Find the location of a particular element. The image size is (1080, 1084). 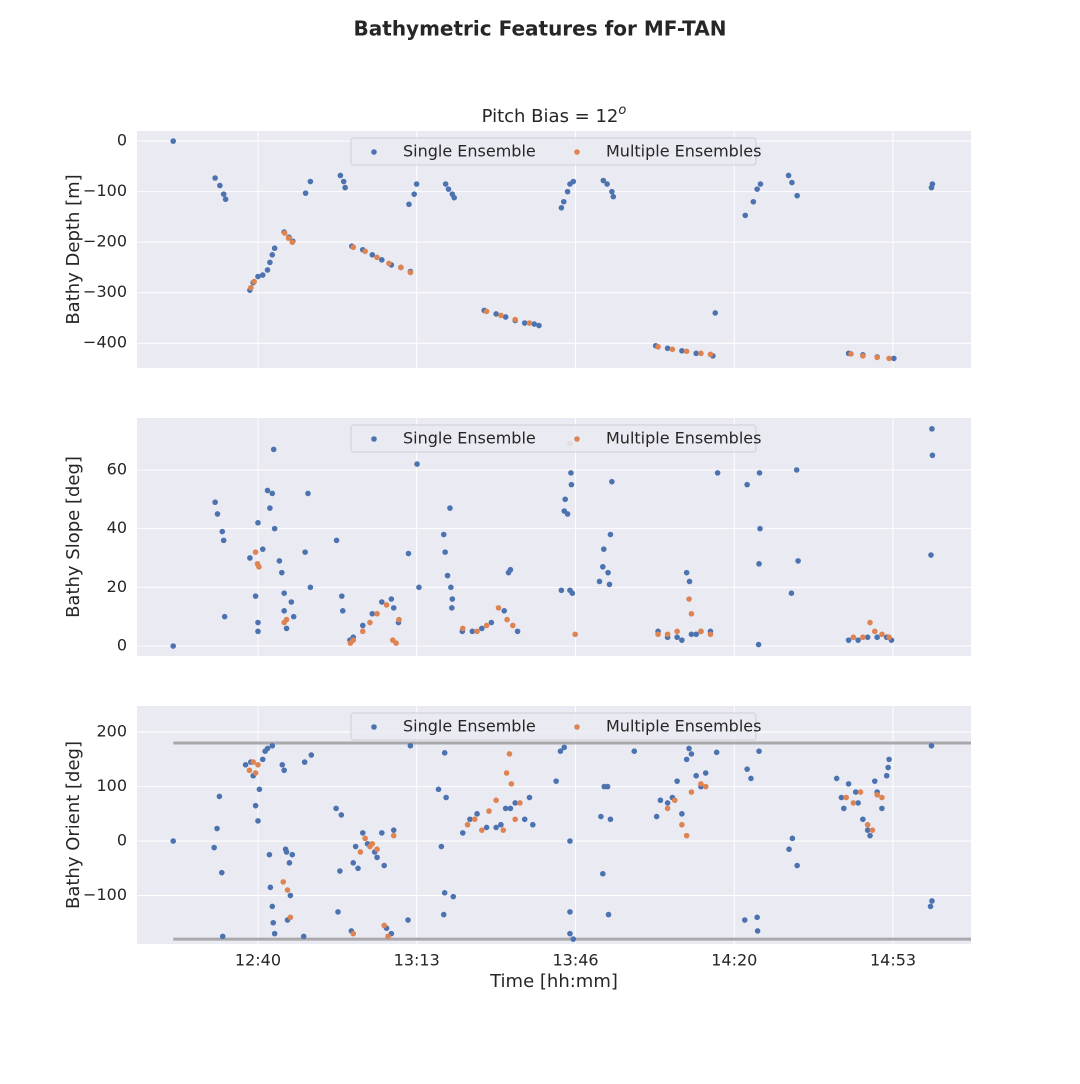

panel-title-main: Pitch Bias = 12 is located at coordinates (550, 116).